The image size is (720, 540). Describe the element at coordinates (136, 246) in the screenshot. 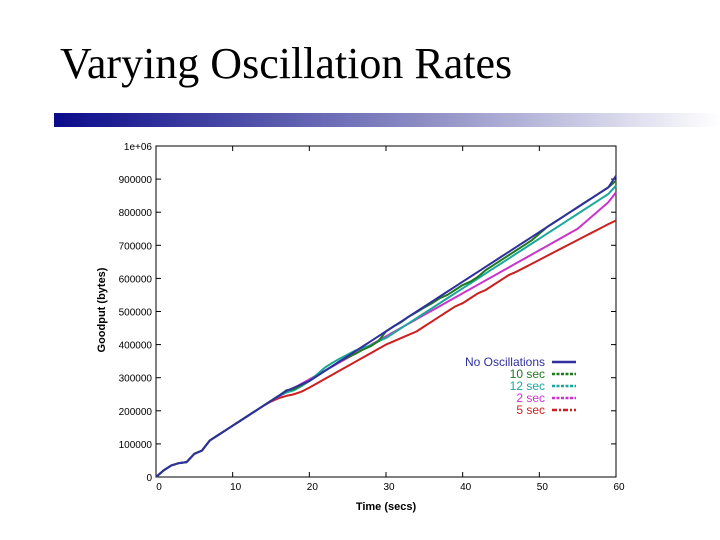

I see `y-tick-label: 700000` at that location.